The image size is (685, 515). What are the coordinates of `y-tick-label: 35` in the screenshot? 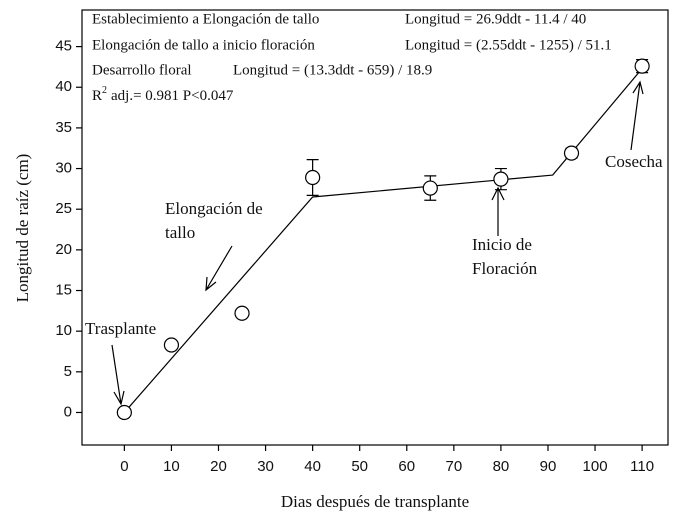 It's located at (63, 127).